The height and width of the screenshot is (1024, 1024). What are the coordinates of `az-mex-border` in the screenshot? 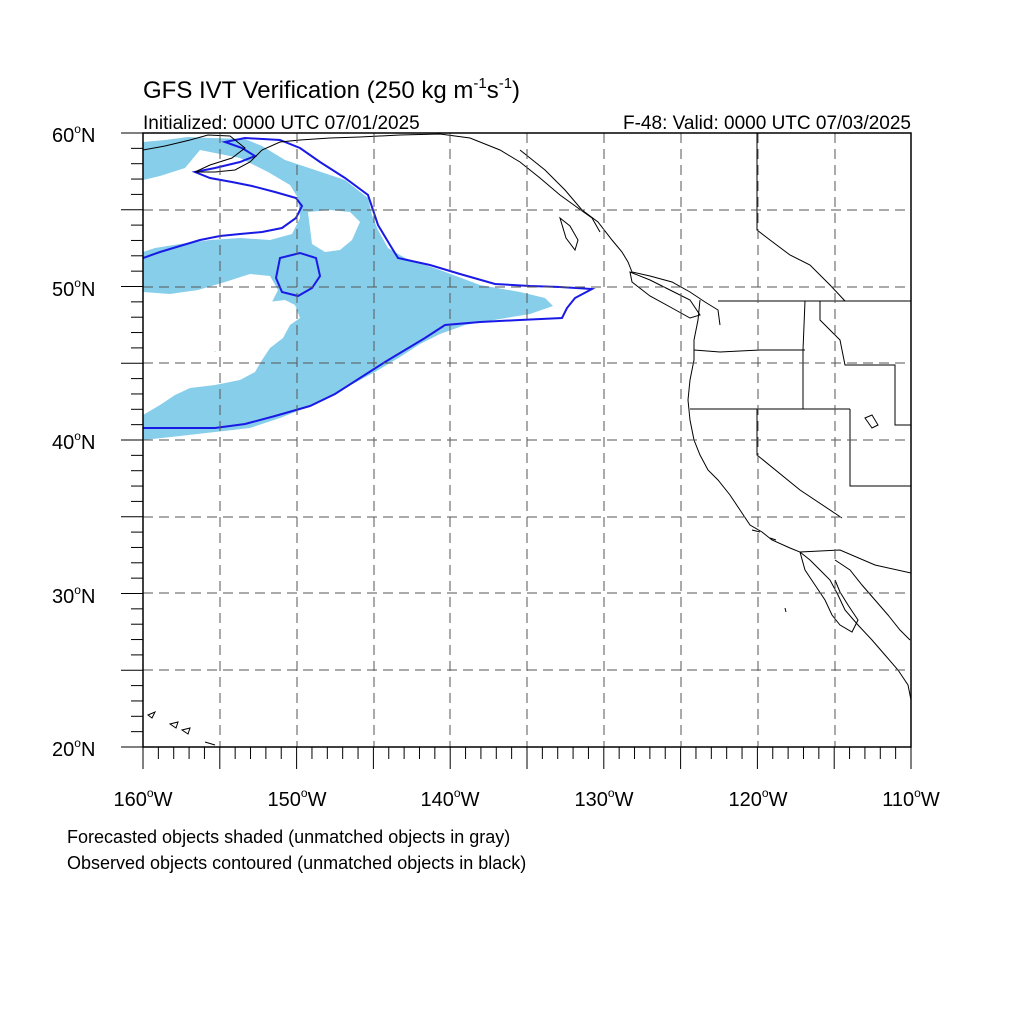 It's located at (855, 561).